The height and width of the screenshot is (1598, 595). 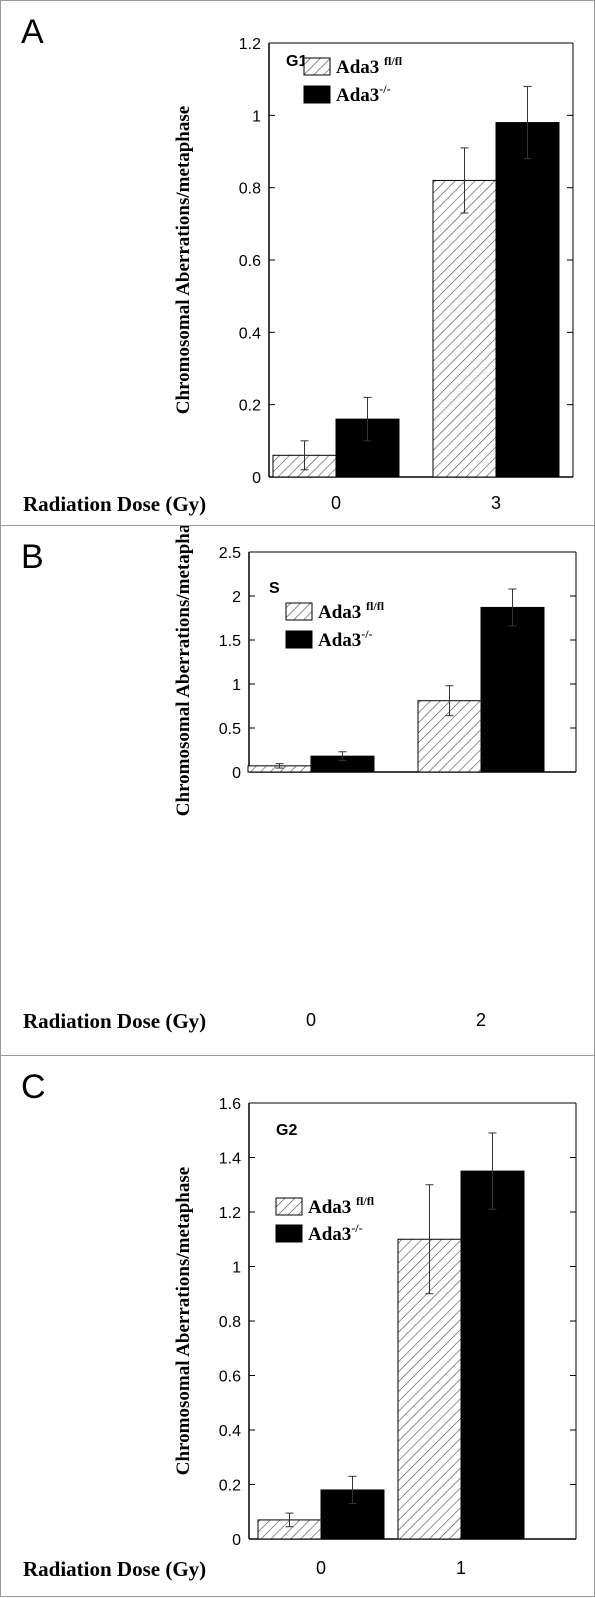 What do you see at coordinates (481, 1020) in the screenshot?
I see `x-tick-label: 2` at bounding box center [481, 1020].